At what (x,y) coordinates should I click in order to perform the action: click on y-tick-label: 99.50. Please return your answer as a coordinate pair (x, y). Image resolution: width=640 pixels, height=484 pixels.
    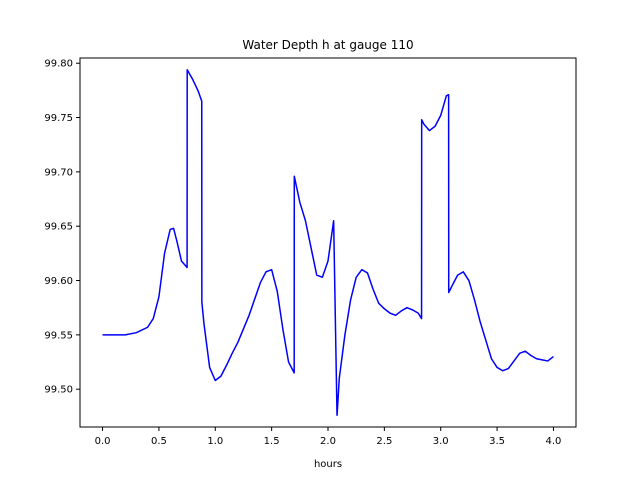
    Looking at the image, I should click on (58, 390).